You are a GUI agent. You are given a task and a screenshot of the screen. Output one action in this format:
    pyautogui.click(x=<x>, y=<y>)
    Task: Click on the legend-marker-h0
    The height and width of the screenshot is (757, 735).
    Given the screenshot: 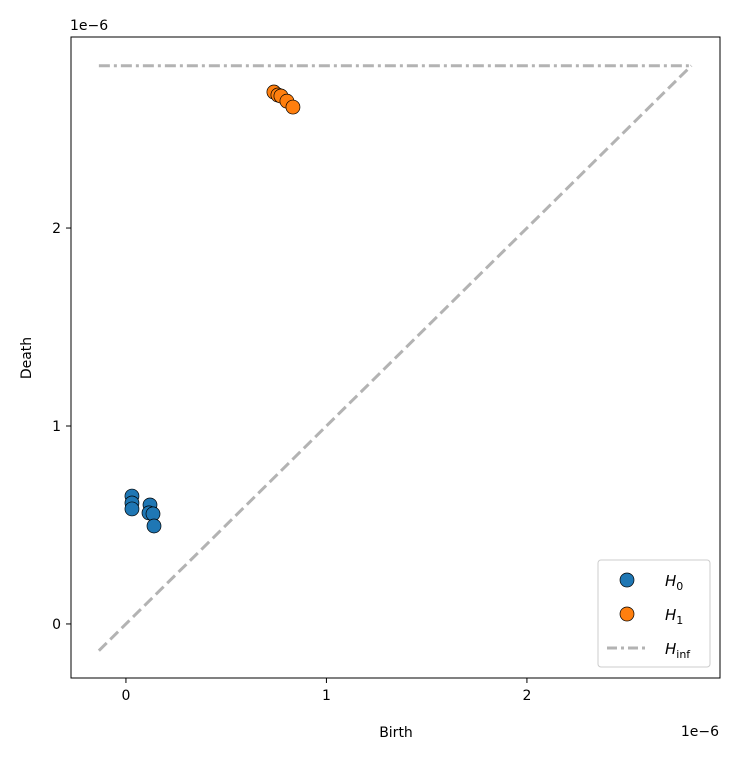 What is the action you would take?
    pyautogui.click(x=627, y=580)
    